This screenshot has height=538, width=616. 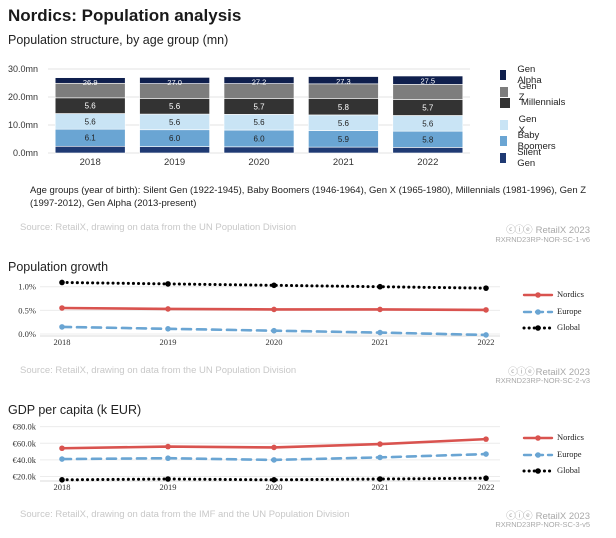 I want to click on bar-value-label: 6.1, so click(x=91, y=138).